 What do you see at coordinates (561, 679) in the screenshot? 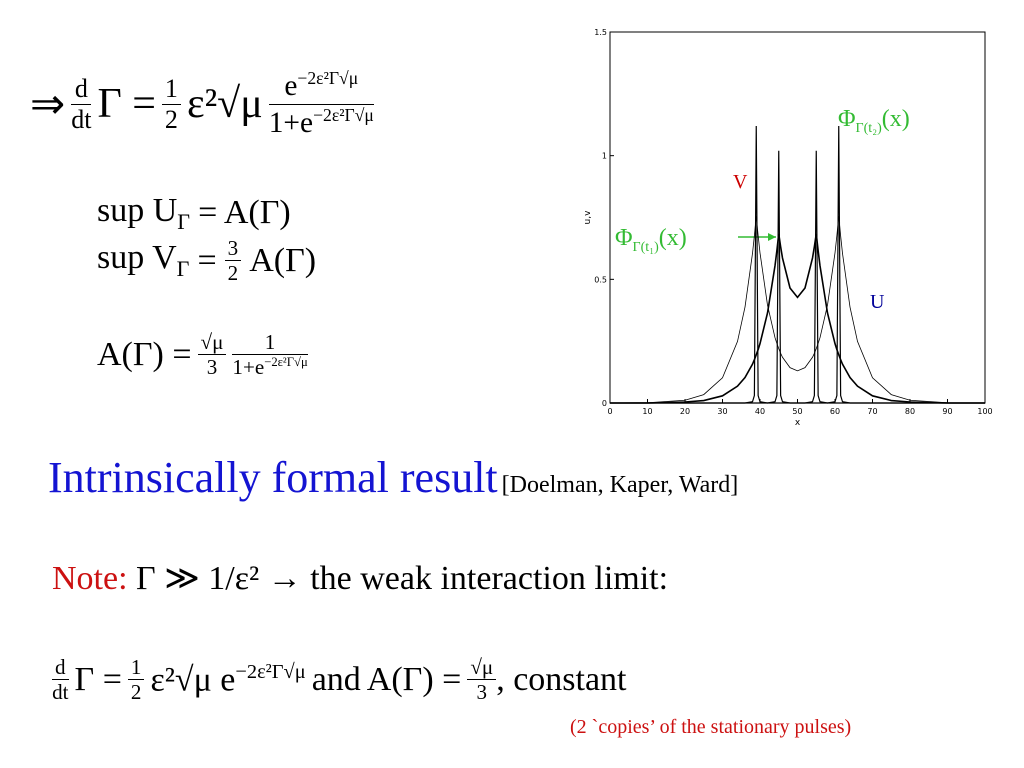
I see `term: , constant` at bounding box center [561, 679].